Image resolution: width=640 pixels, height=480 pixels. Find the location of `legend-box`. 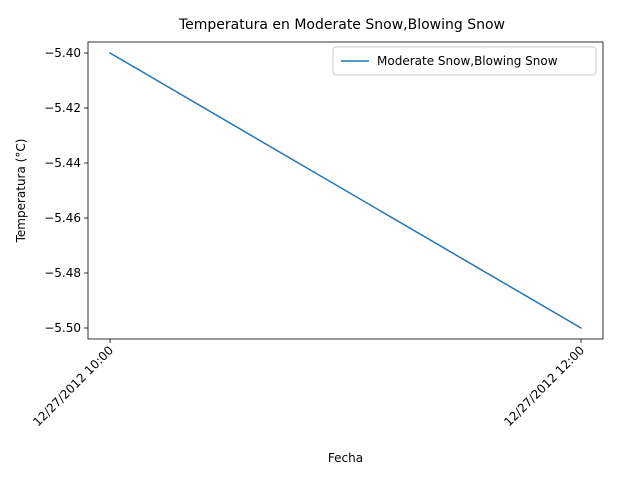

legend-box is located at coordinates (464, 61).